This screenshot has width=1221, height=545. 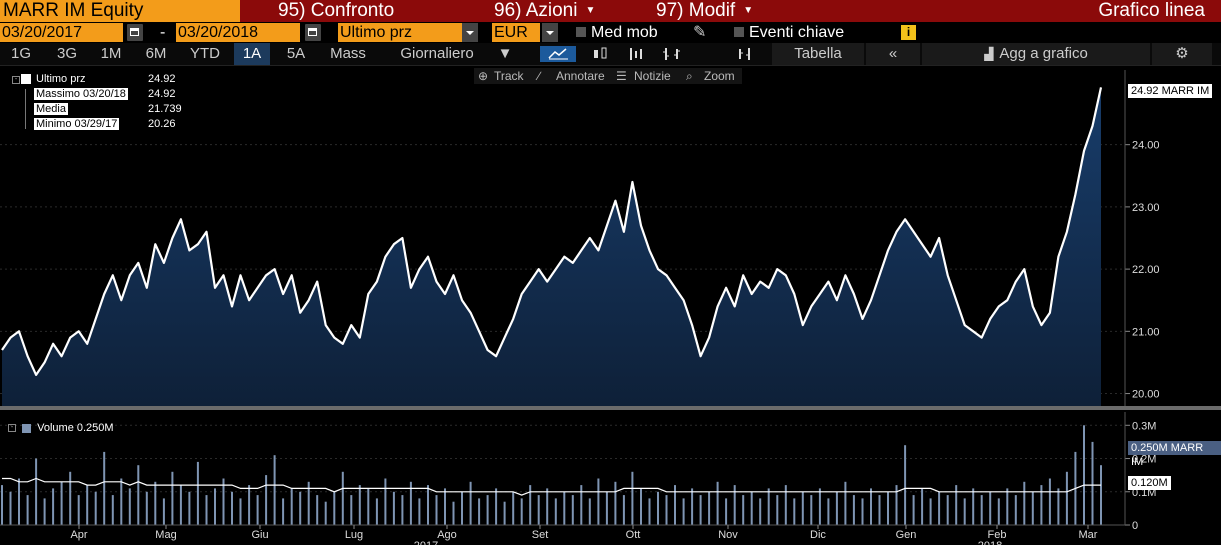 I want to click on volume-tick-label: 0.2M, so click(x=1144, y=460).